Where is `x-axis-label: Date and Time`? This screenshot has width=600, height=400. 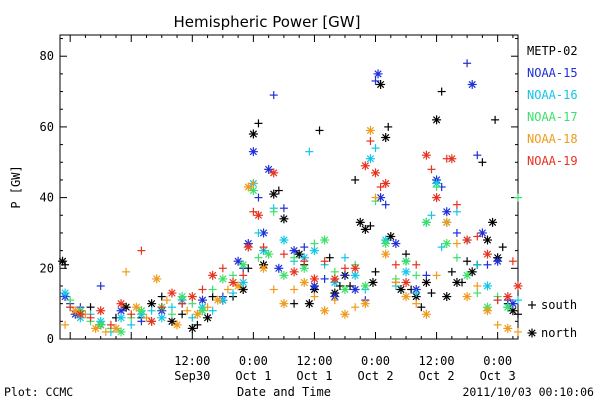 x-axis-label: Date and Time is located at coordinates (284, 392).